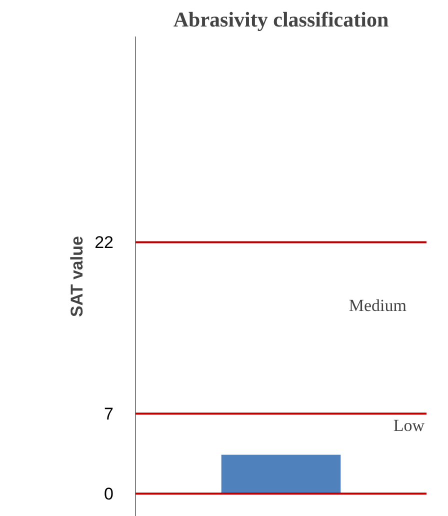  Describe the element at coordinates (104, 242) in the screenshot. I see `y-tick-label: 22` at that location.